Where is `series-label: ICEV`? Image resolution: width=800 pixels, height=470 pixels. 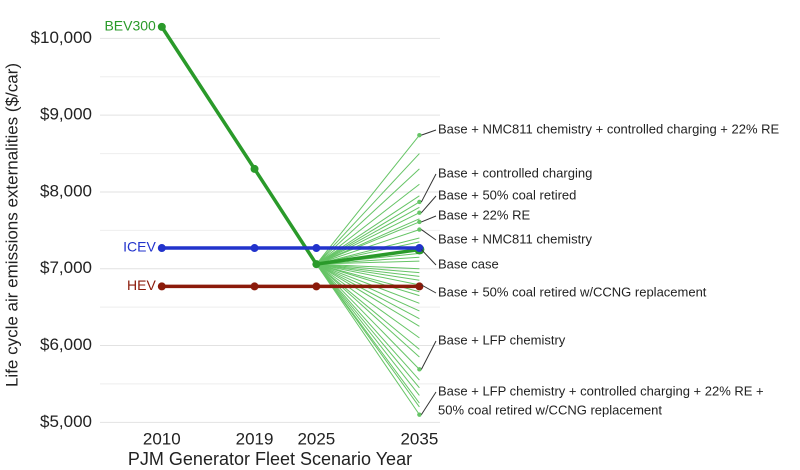
series-label: ICEV is located at coordinates (139, 247).